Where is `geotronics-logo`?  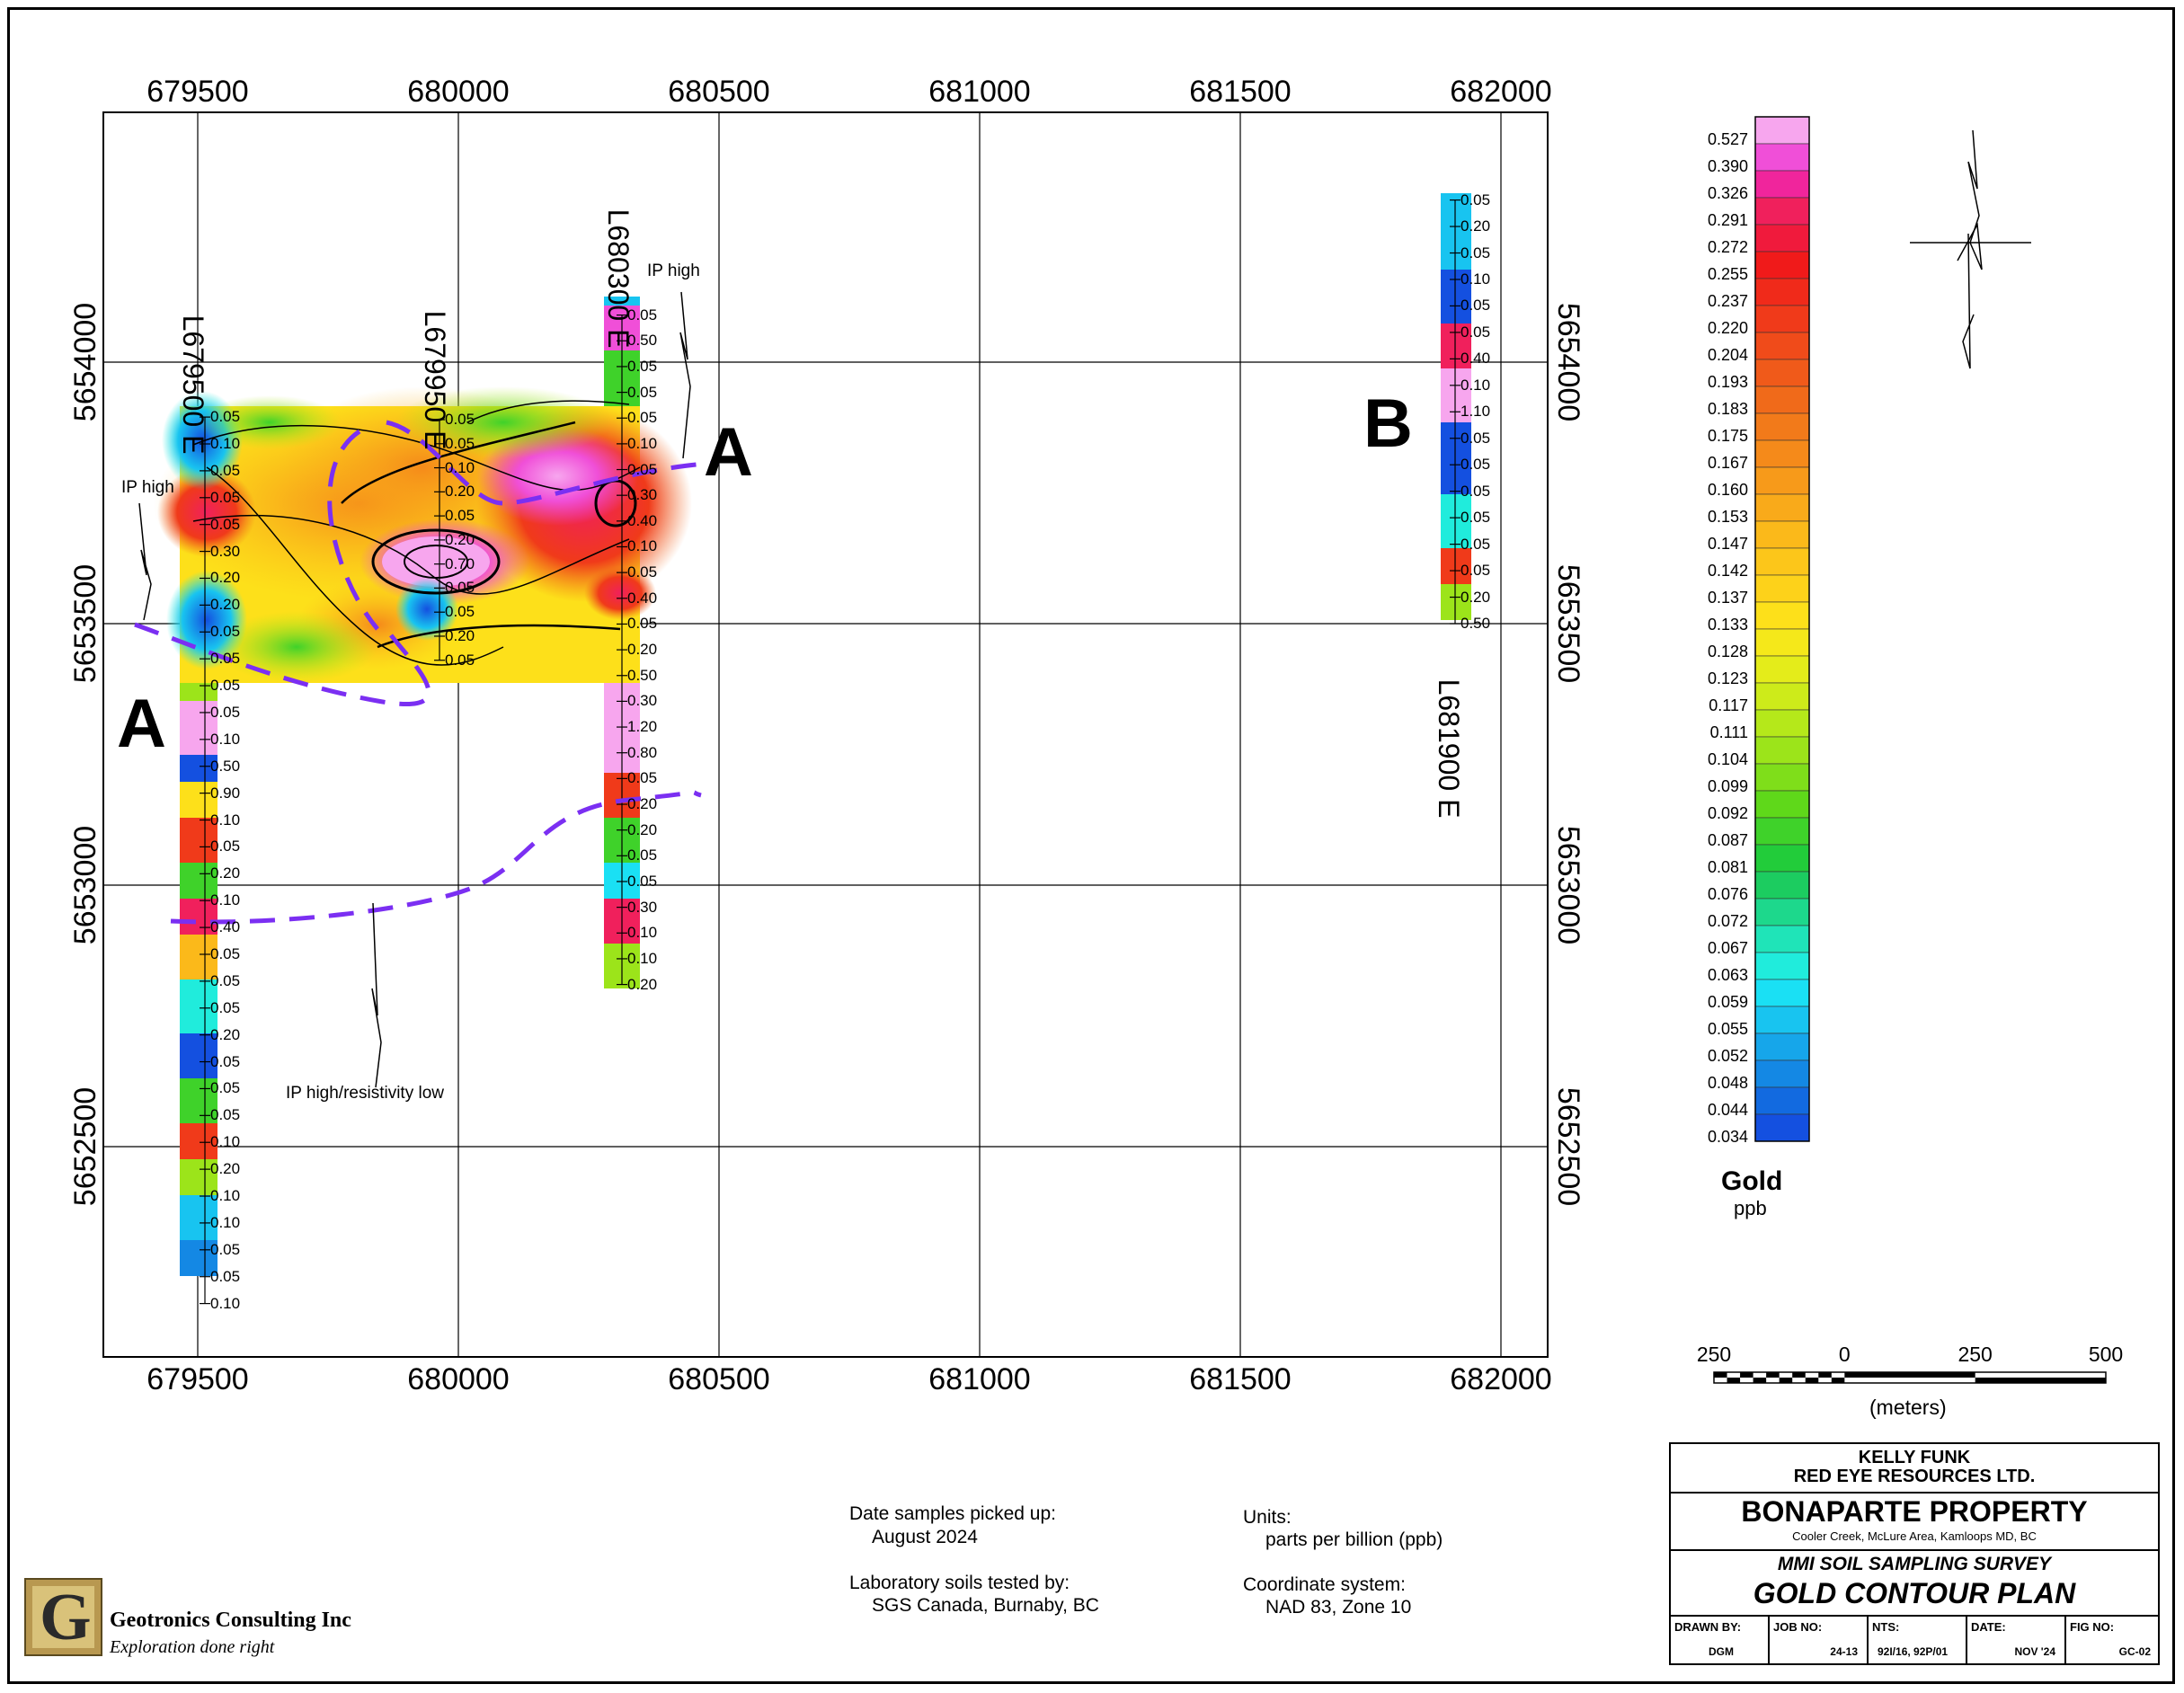 geotronics-logo is located at coordinates (63, 1617).